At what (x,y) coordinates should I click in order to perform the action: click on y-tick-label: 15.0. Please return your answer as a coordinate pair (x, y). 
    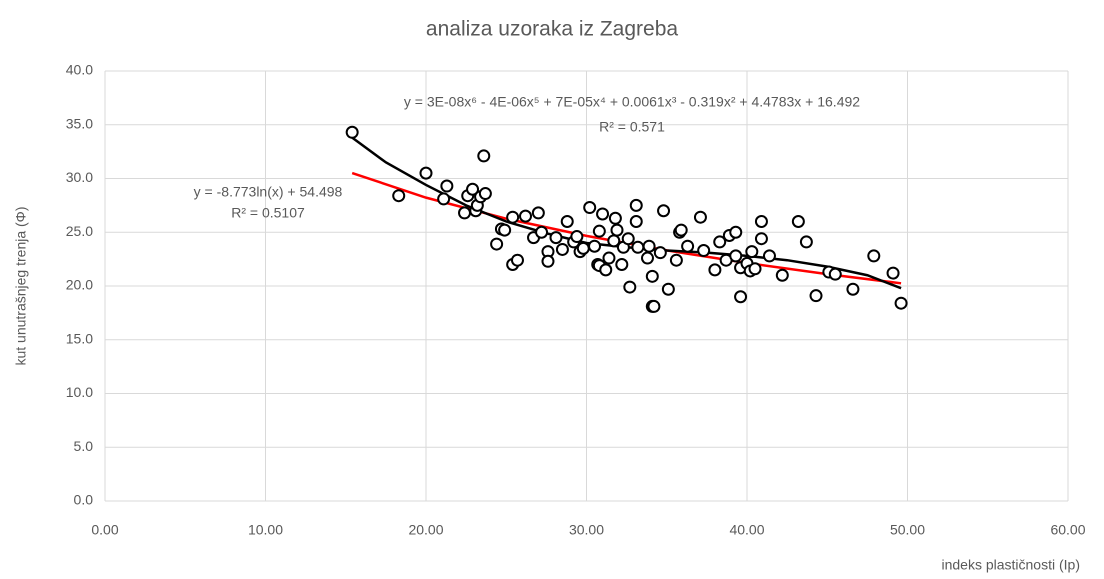
    Looking at the image, I should click on (79, 338).